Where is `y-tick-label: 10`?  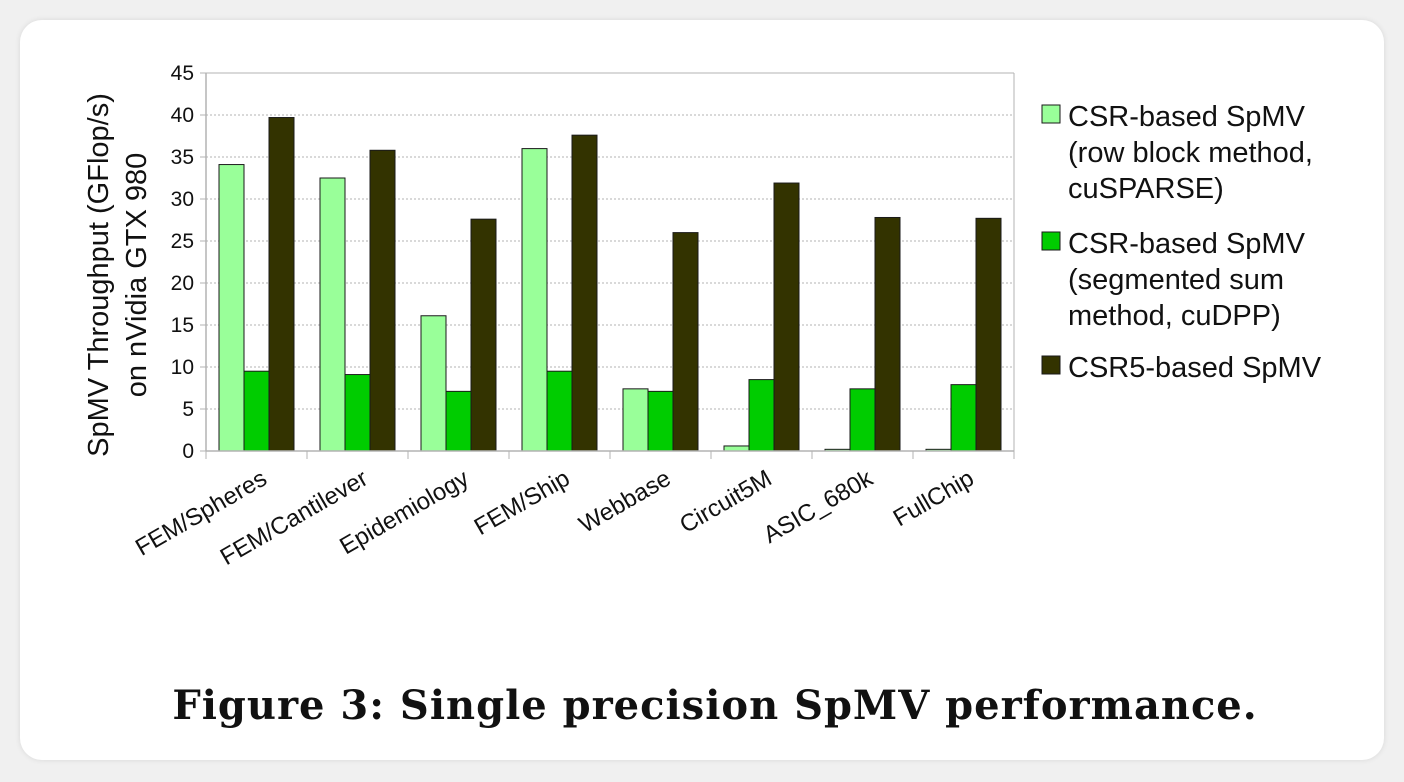
y-tick-label: 10 is located at coordinates (182, 367).